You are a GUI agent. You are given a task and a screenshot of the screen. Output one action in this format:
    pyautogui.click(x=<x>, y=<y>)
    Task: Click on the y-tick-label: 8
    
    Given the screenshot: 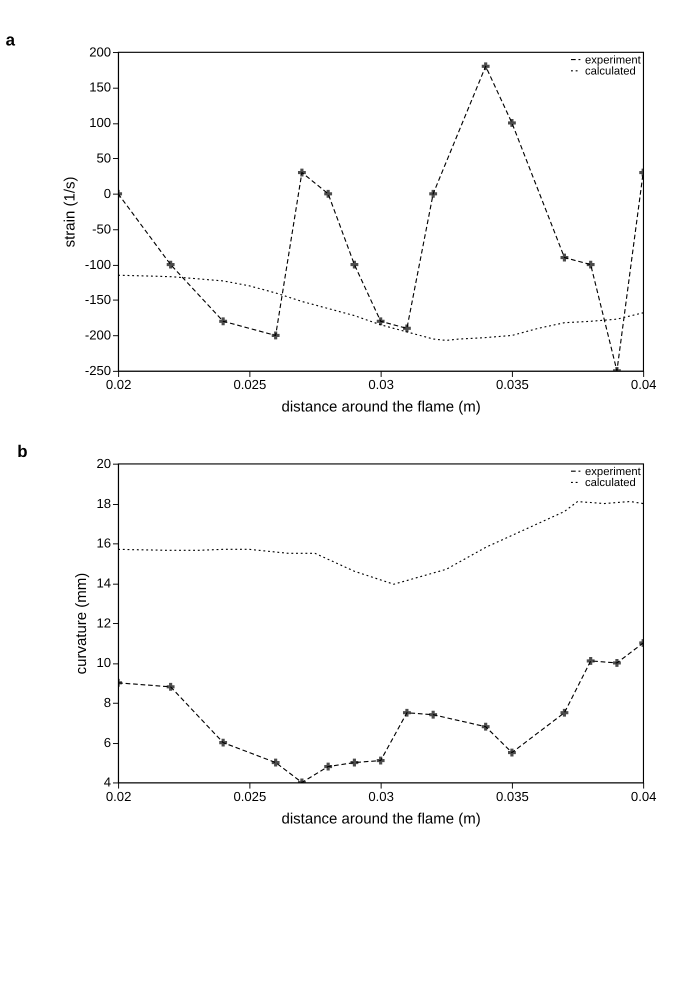 What is the action you would take?
    pyautogui.click(x=108, y=702)
    